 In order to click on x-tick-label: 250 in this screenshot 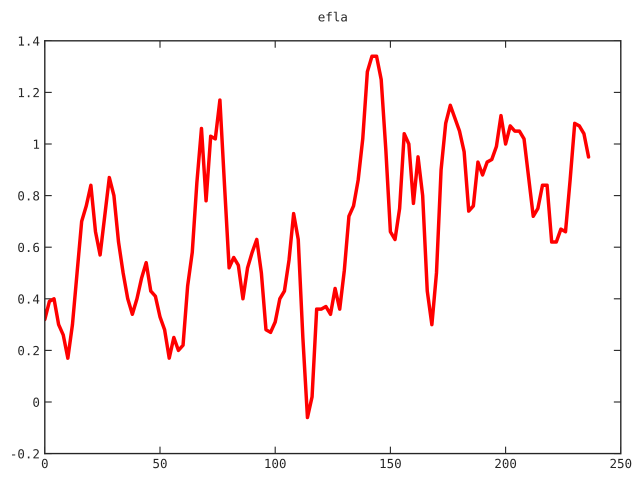, I will do `click(621, 463)`.